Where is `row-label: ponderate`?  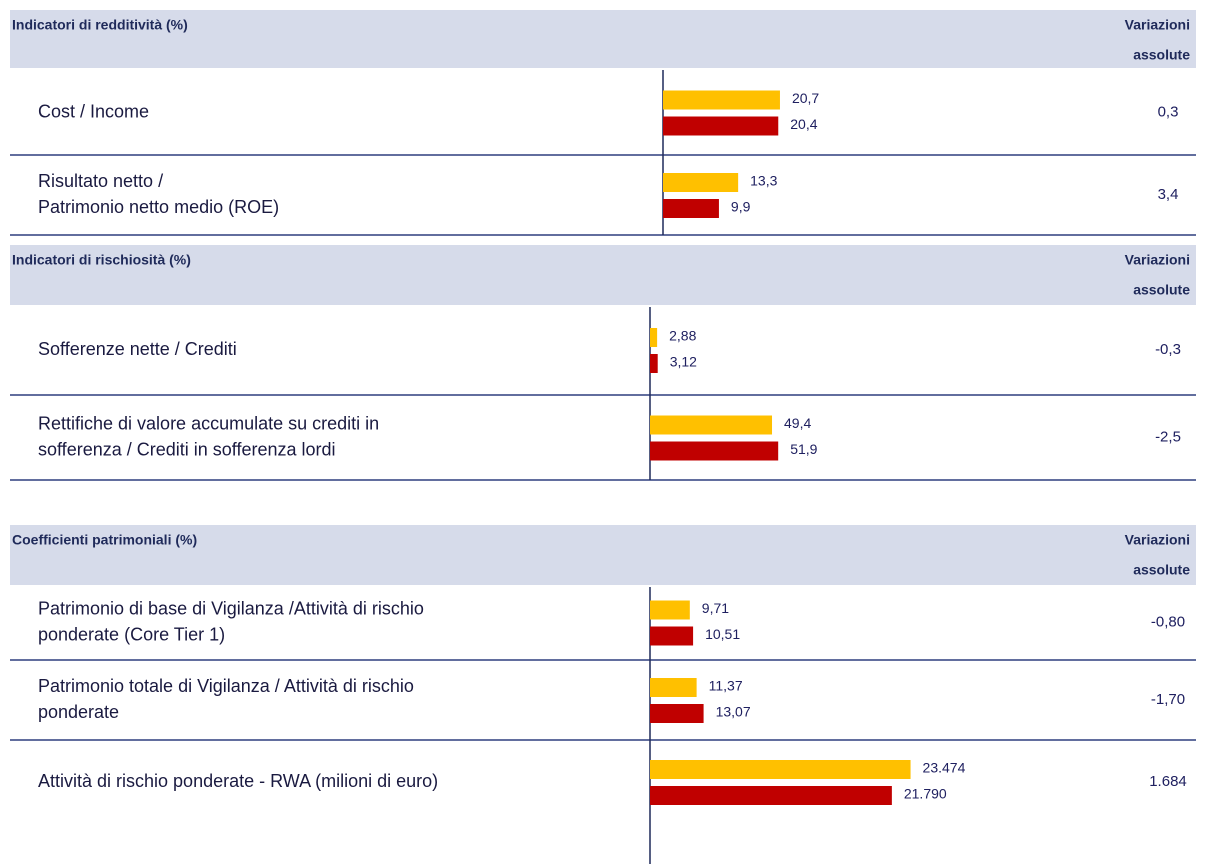
row-label: ponderate is located at coordinates (78, 712).